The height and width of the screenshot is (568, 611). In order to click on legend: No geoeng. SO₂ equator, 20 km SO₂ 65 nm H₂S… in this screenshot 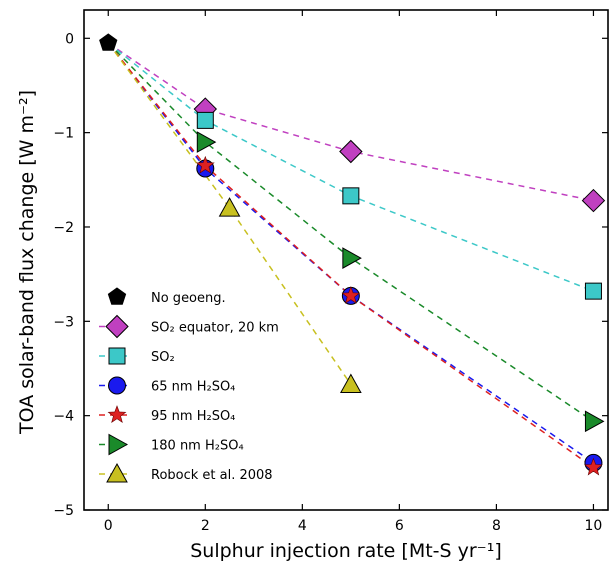, I will do `click(189, 385)`.